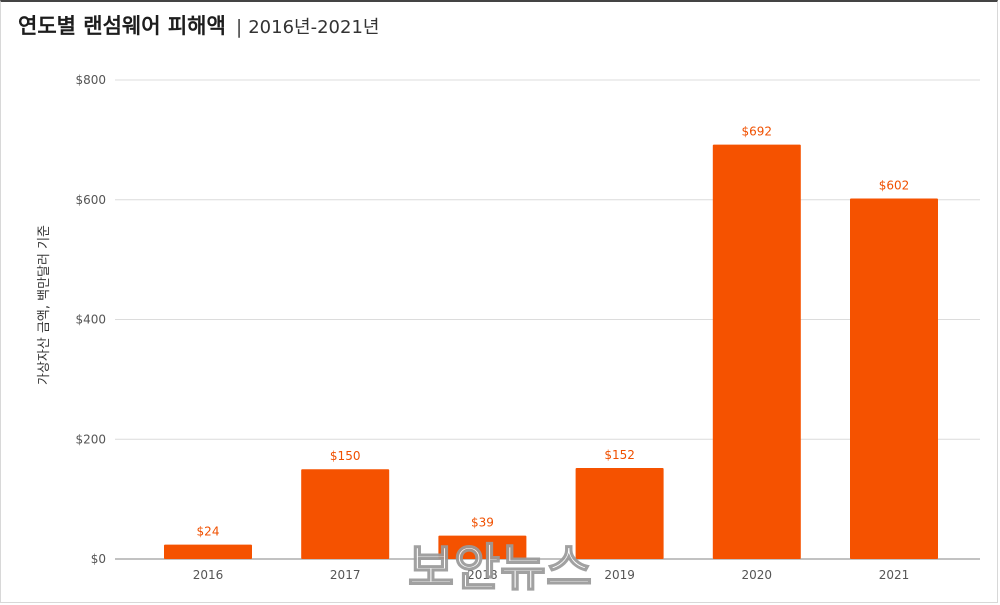 The height and width of the screenshot is (605, 1000). What do you see at coordinates (314, 27) in the screenshot?
I see `chart-subtitle: 2016년-2021년` at bounding box center [314, 27].